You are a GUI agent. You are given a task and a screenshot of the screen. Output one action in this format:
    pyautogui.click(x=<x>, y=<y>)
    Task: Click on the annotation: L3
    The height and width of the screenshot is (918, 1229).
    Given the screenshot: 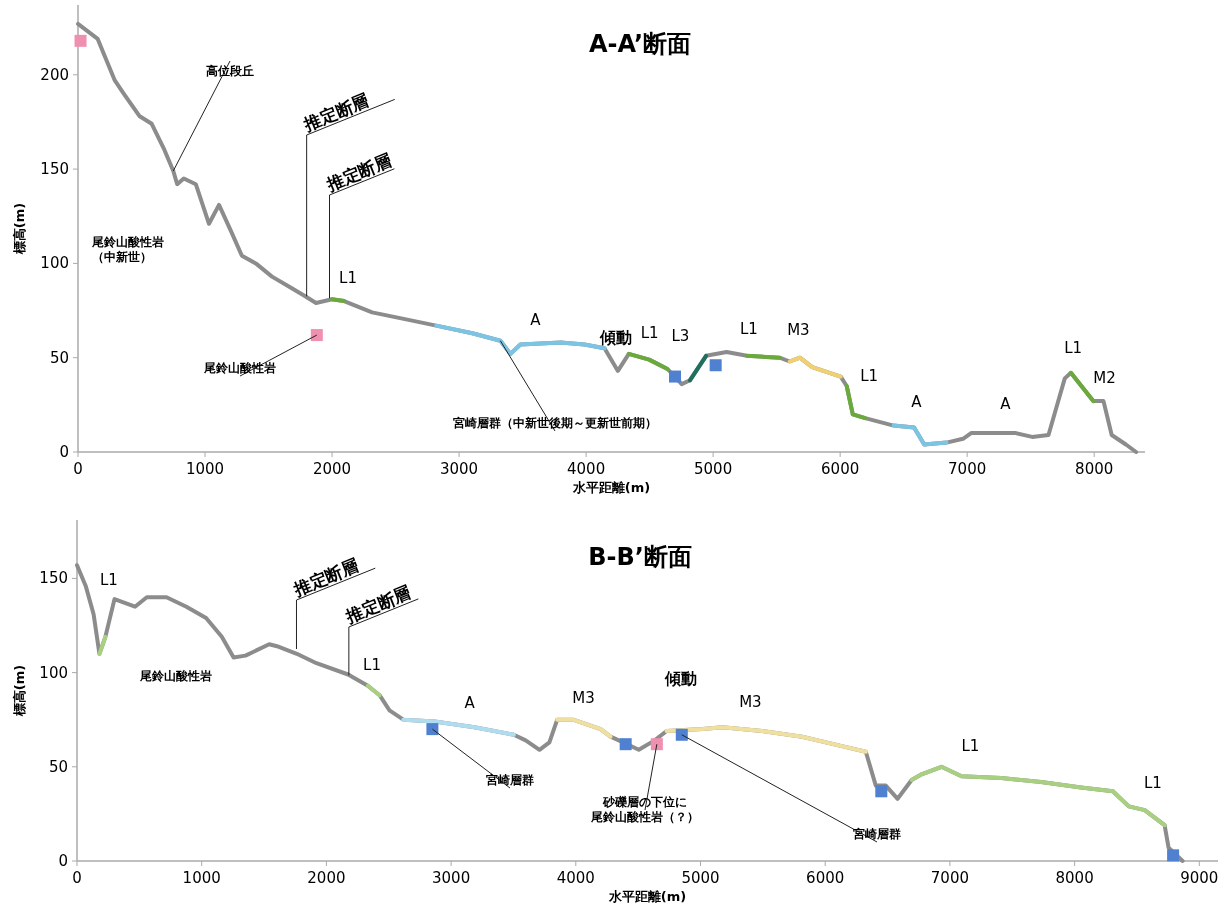 What is the action you would take?
    pyautogui.click(x=680, y=336)
    